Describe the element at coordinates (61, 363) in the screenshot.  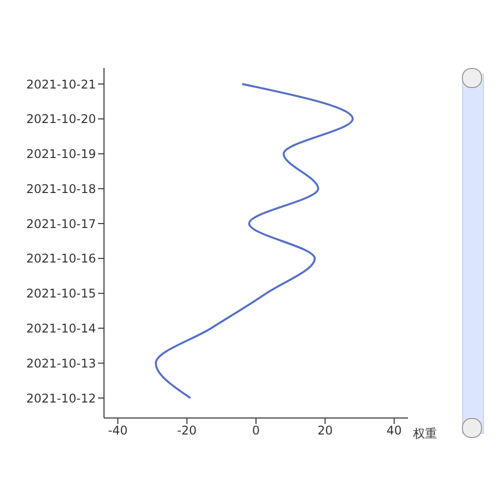
I see `y-tick-label: 2021-10-13` at that location.